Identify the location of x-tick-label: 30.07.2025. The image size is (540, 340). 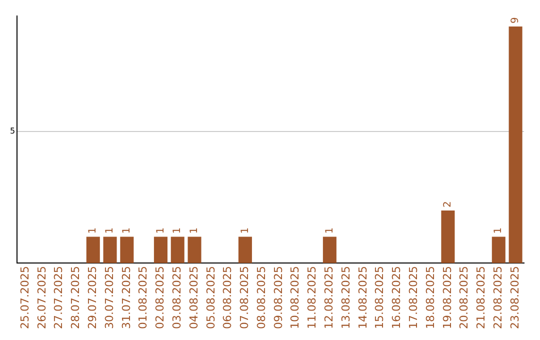
(109, 298).